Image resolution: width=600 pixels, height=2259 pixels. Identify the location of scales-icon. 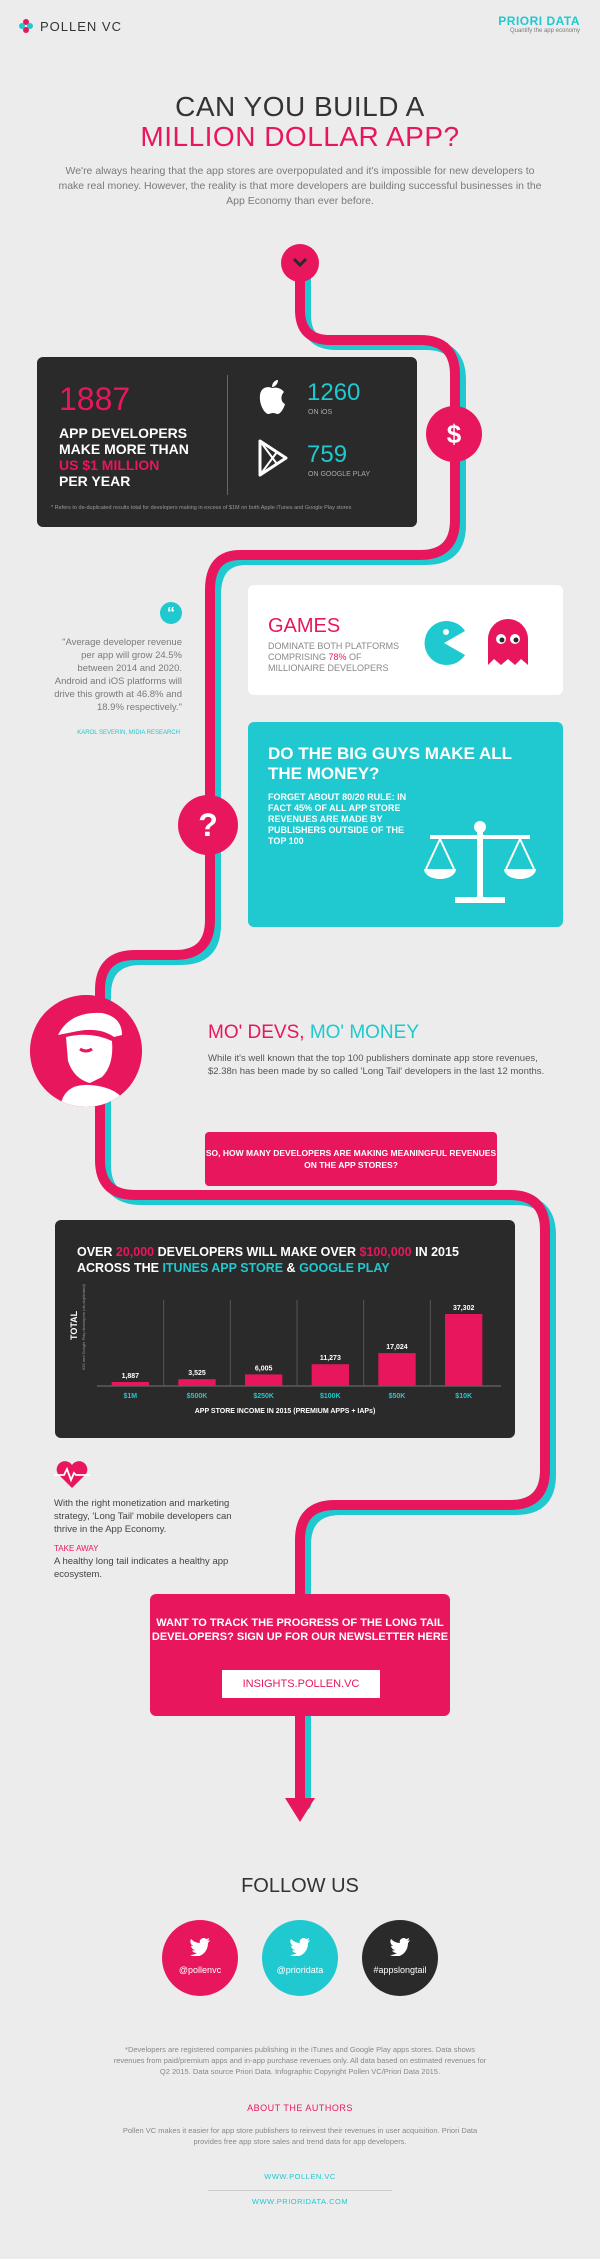
(480, 862).